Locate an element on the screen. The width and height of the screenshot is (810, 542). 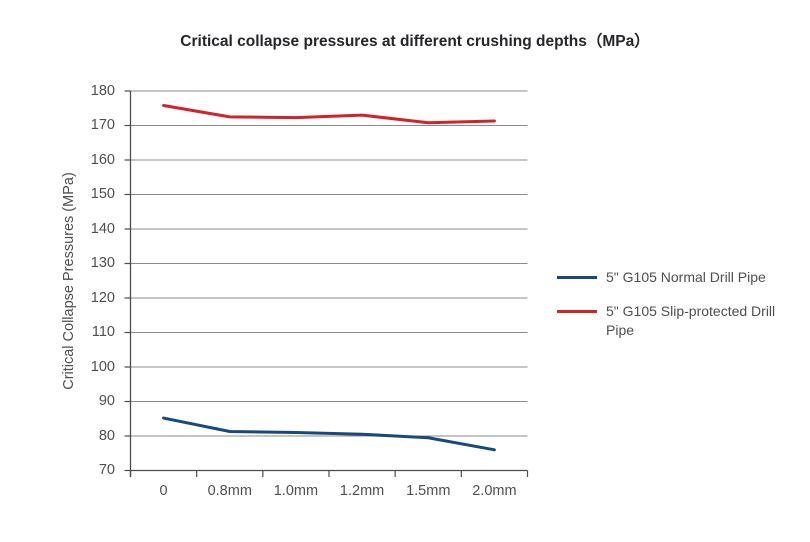
legend-label-normal-drill-pipe: 5" G105 Normal Drill Pipe is located at coordinates (686, 277).